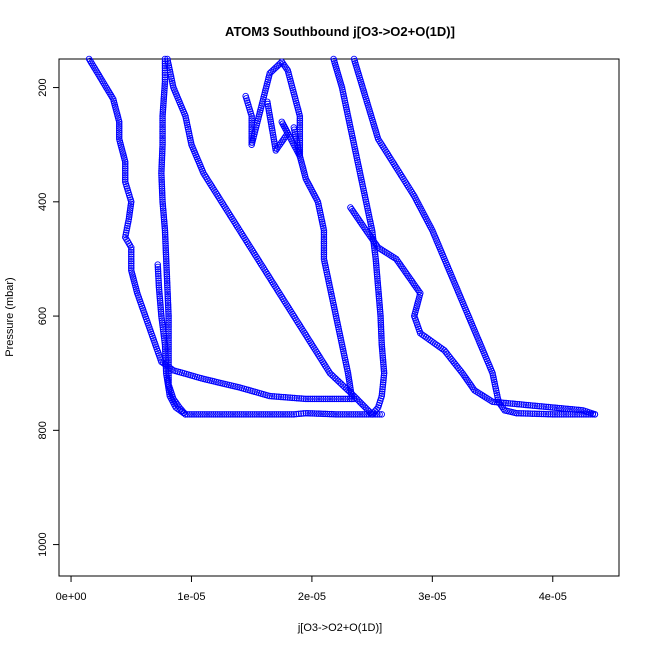  What do you see at coordinates (191, 597) in the screenshot?
I see `x-tick-label: 1e-05` at bounding box center [191, 597].